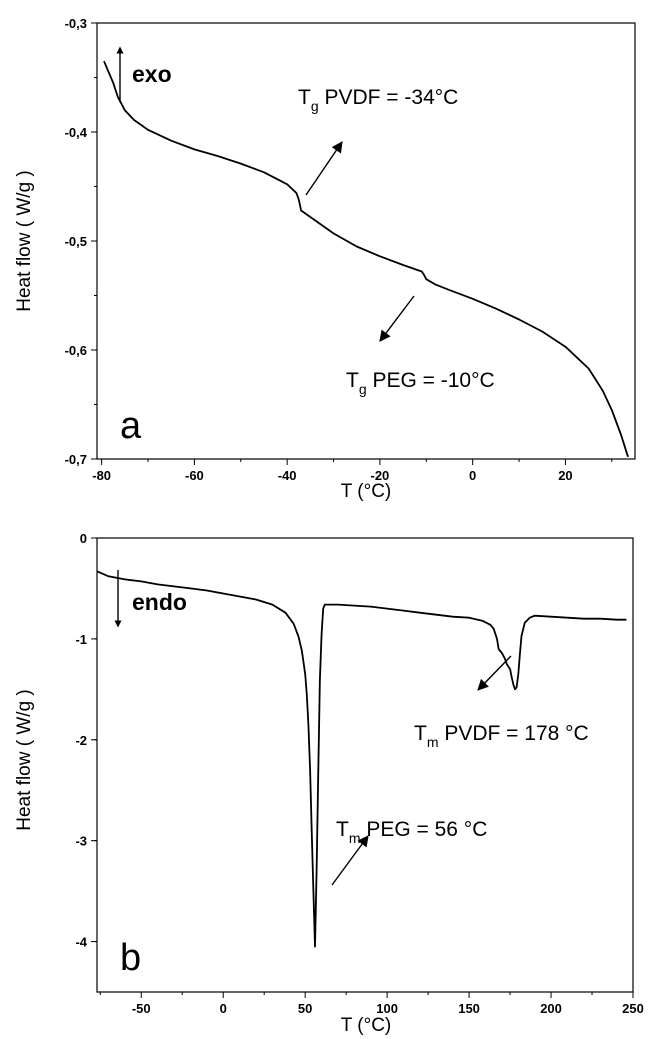  I want to click on panel-a-tg-peg-label: Tg PEG = -10°C, so click(420, 383).